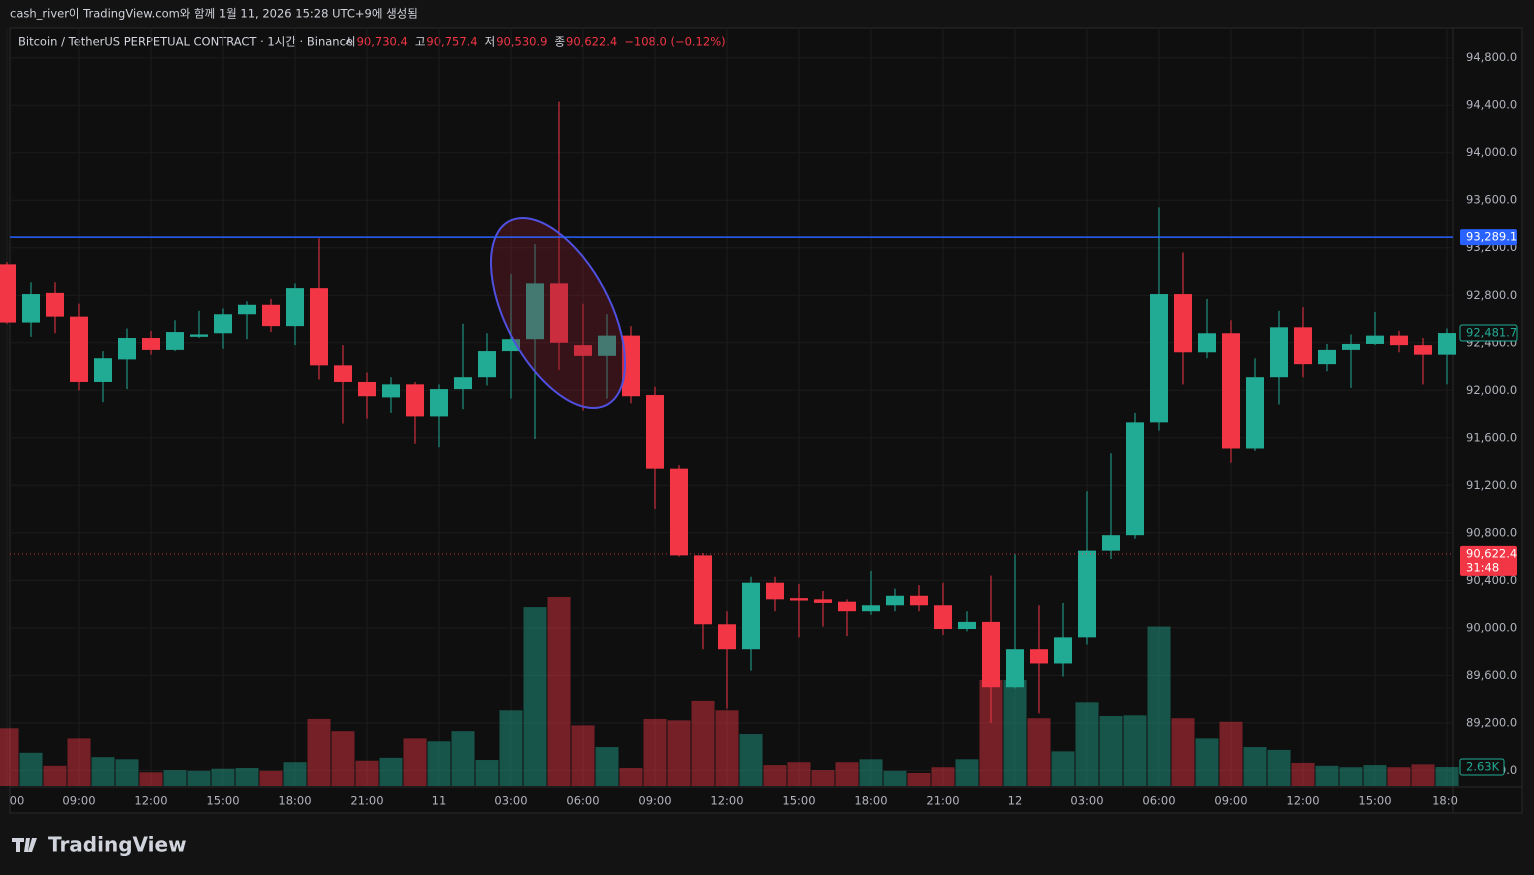  What do you see at coordinates (559, 42) in the screenshot?
I see `legend-key: 종` at bounding box center [559, 42].